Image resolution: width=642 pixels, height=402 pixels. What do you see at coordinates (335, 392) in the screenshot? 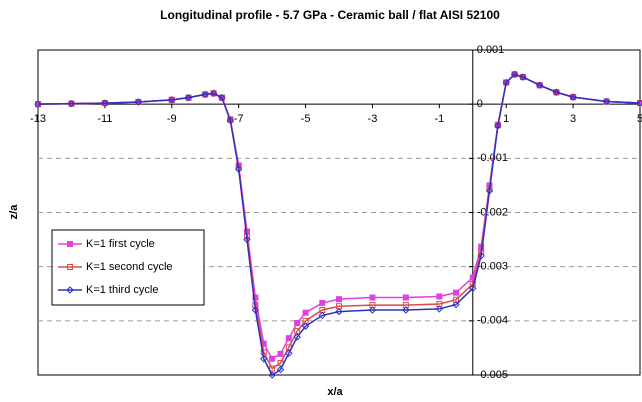
I see `x-axis-label: x/a` at bounding box center [335, 392].